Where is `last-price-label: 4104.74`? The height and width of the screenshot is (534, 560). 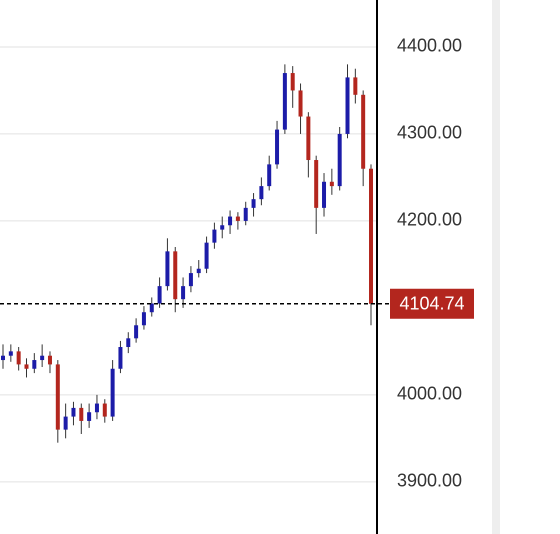 last-price-label: 4104.74 is located at coordinates (431, 304).